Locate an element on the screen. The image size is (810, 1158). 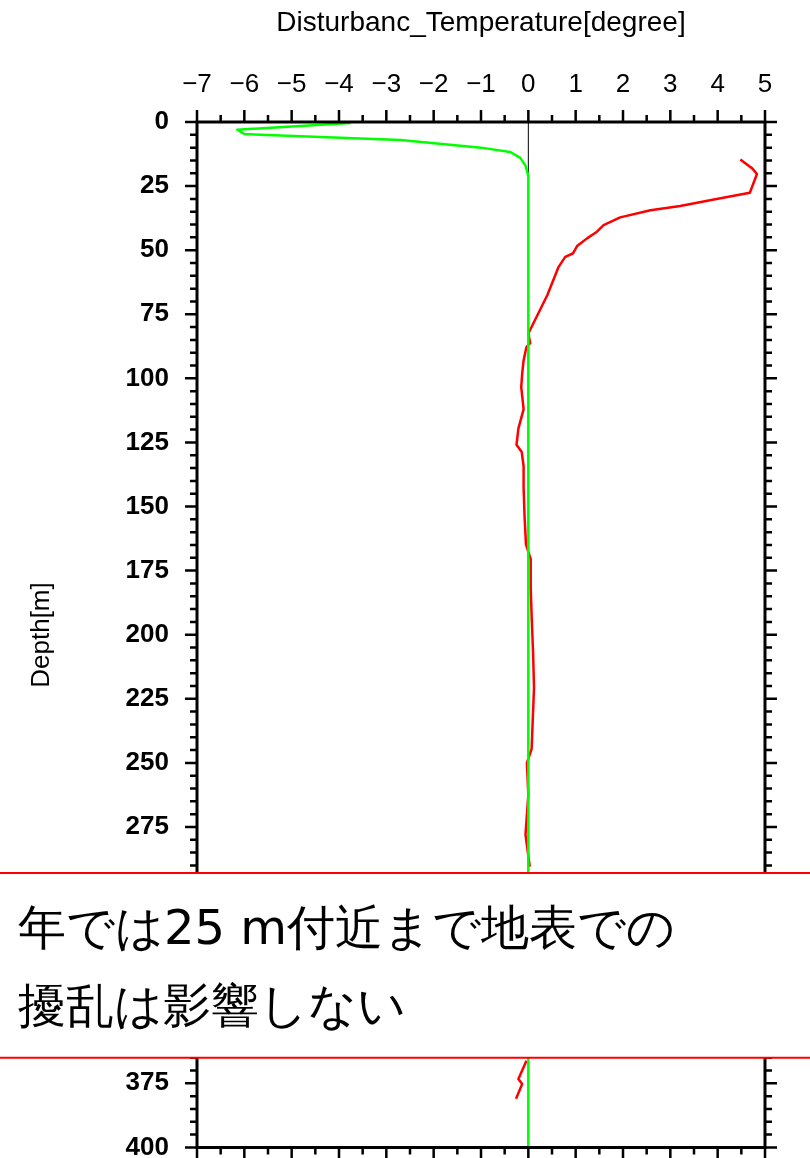
y-tick-label: 25 is located at coordinates (154, 184).